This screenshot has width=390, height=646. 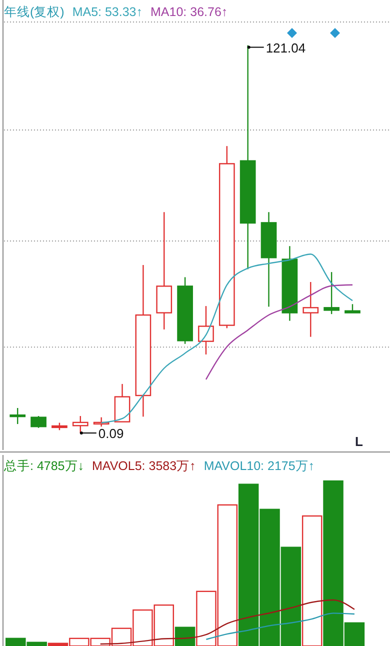 What do you see at coordinates (189, 12) in the screenshot?
I see `text: MA10: 36.76↑` at bounding box center [189, 12].